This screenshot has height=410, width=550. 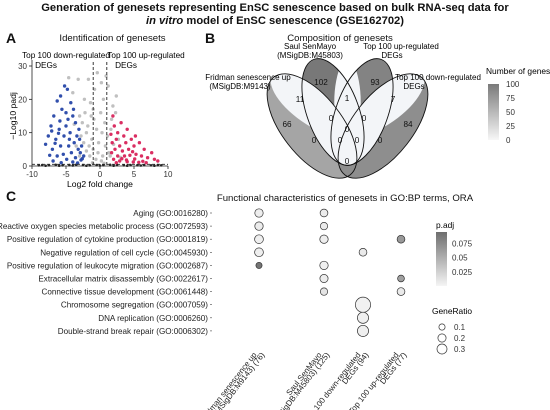 What do you see at coordinates (460, 338) in the screenshot?
I see `dotplot-generatio-label: 0.2` at bounding box center [460, 338].